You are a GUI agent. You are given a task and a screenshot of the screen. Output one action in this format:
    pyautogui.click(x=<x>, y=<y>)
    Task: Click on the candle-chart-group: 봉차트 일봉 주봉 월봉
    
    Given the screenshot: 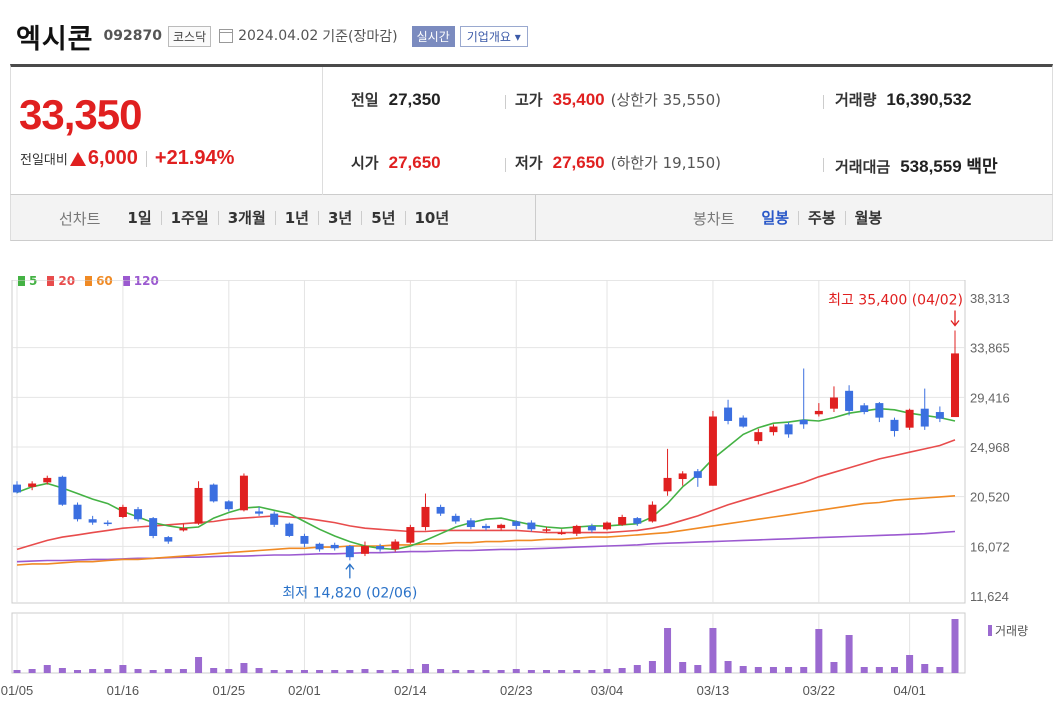 What is the action you would take?
    pyautogui.click(x=792, y=218)
    